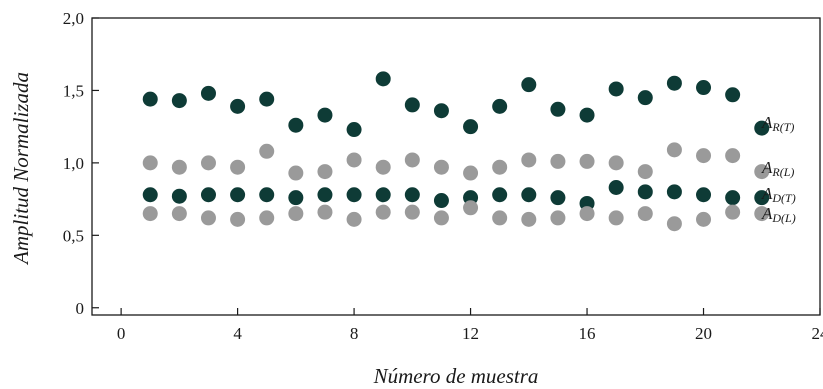 This screenshot has width=823, height=389. What do you see at coordinates (778, 194) in the screenshot?
I see `legend-label-ad-t: AD(T)` at bounding box center [778, 194].